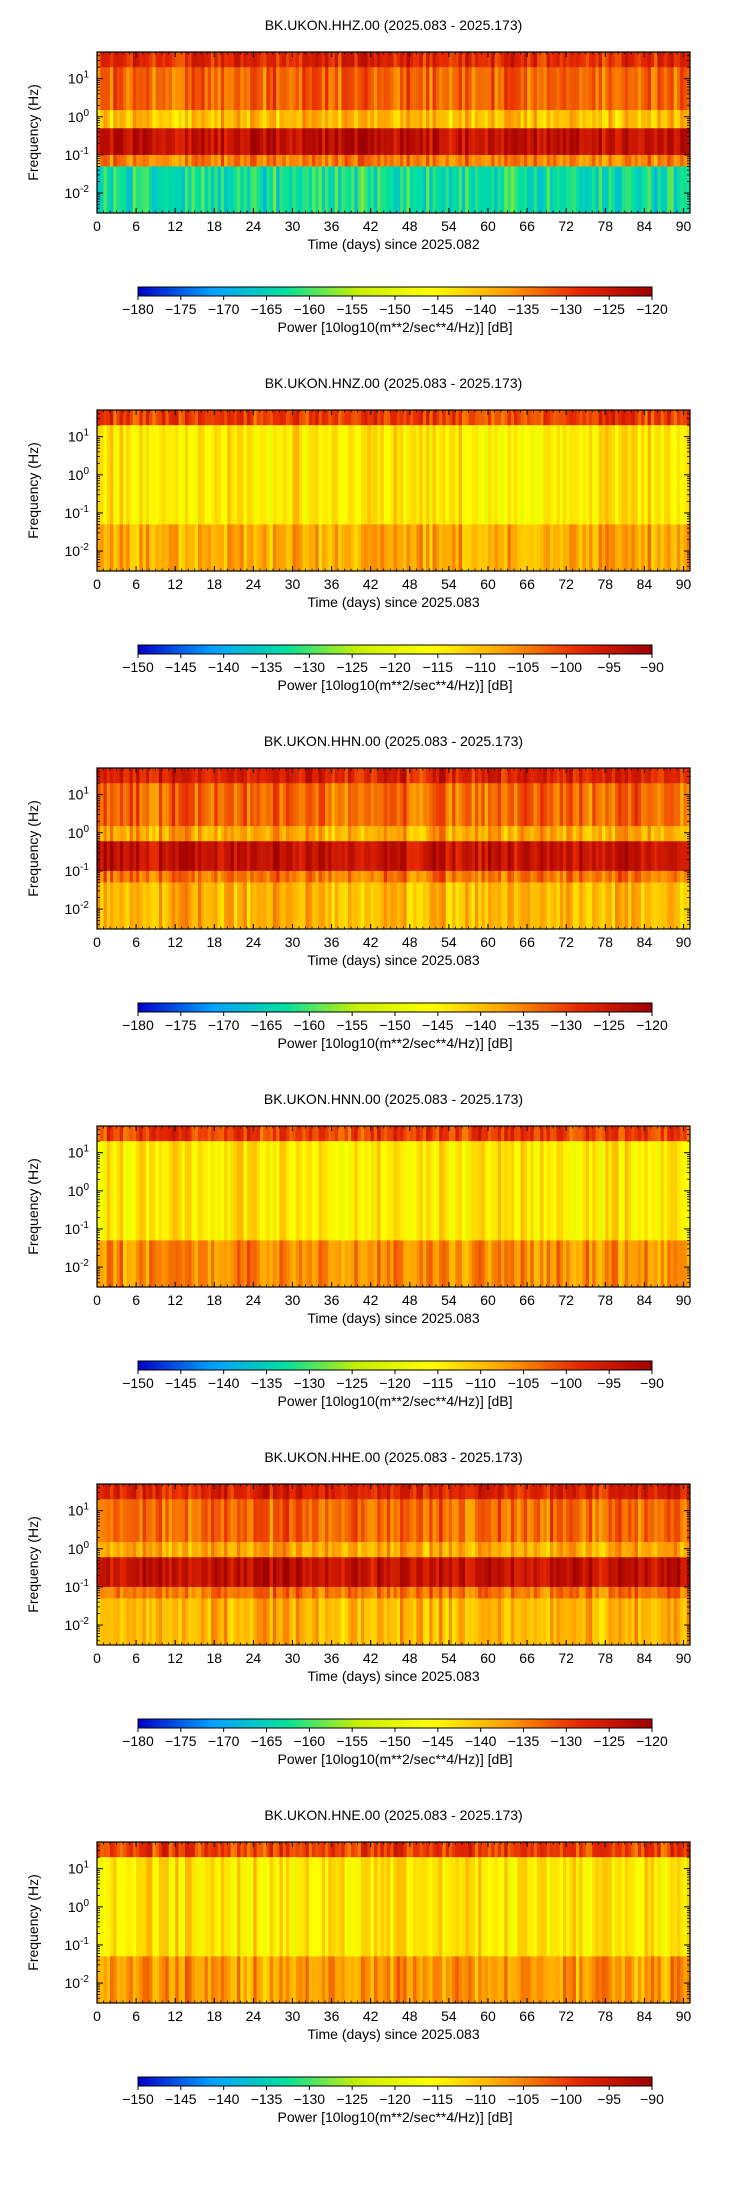 This screenshot has width=750, height=2197. What do you see at coordinates (652, 667) in the screenshot?
I see `colorbar-tick-label: −90` at bounding box center [652, 667].